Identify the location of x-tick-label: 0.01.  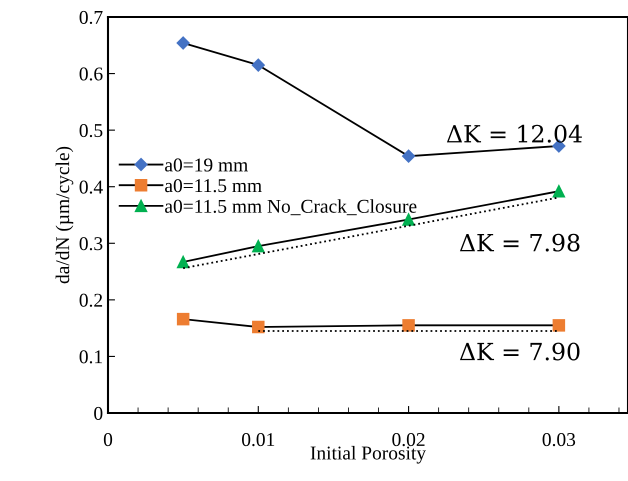
(258, 439).